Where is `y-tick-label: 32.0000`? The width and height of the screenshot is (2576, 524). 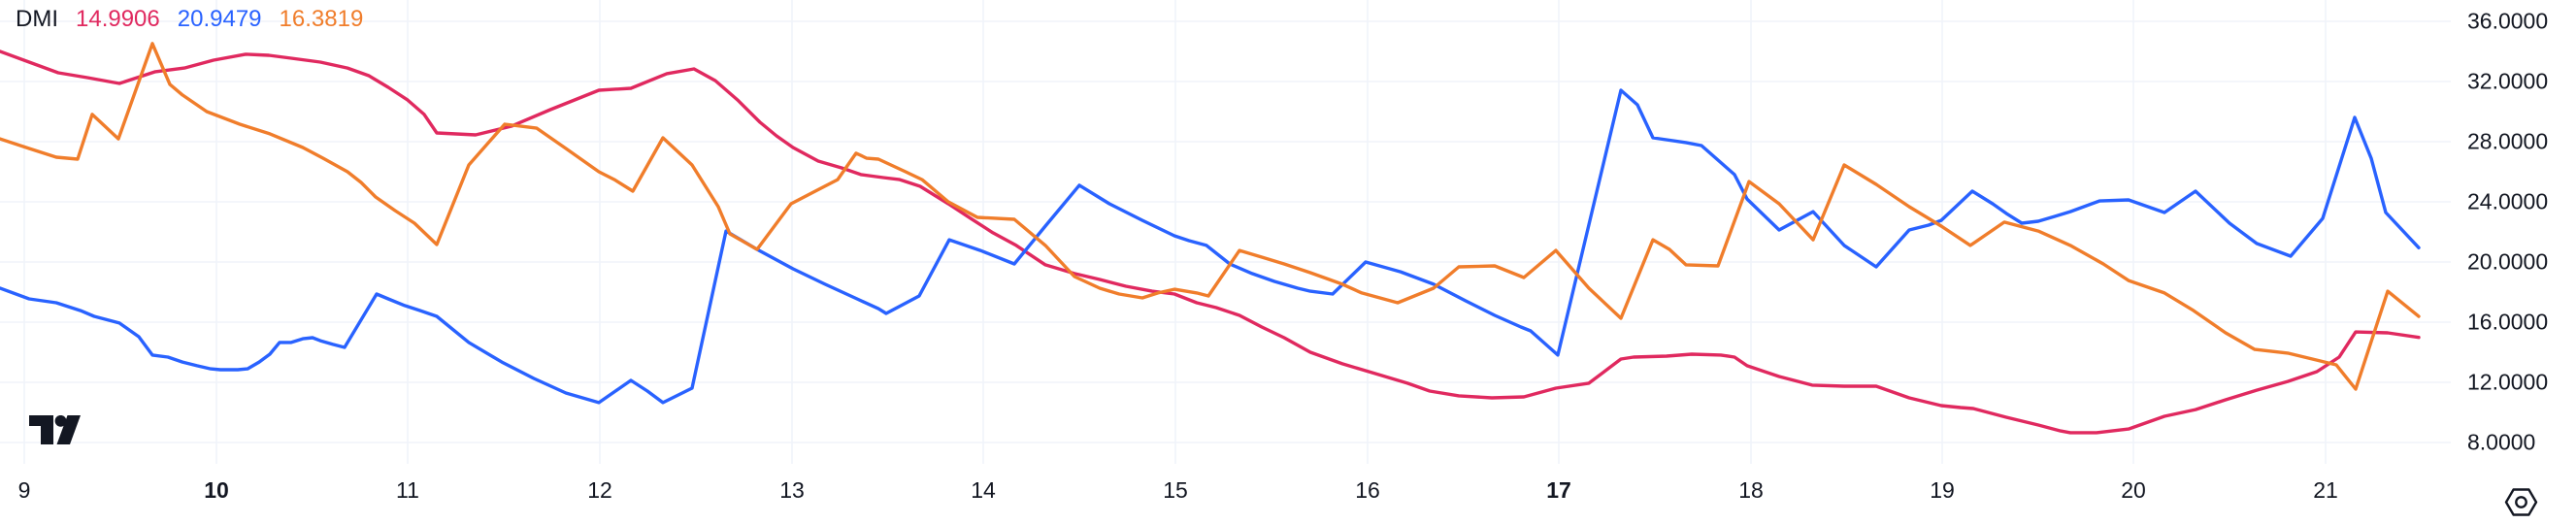
y-tick-label: 32.0000 is located at coordinates (2508, 81).